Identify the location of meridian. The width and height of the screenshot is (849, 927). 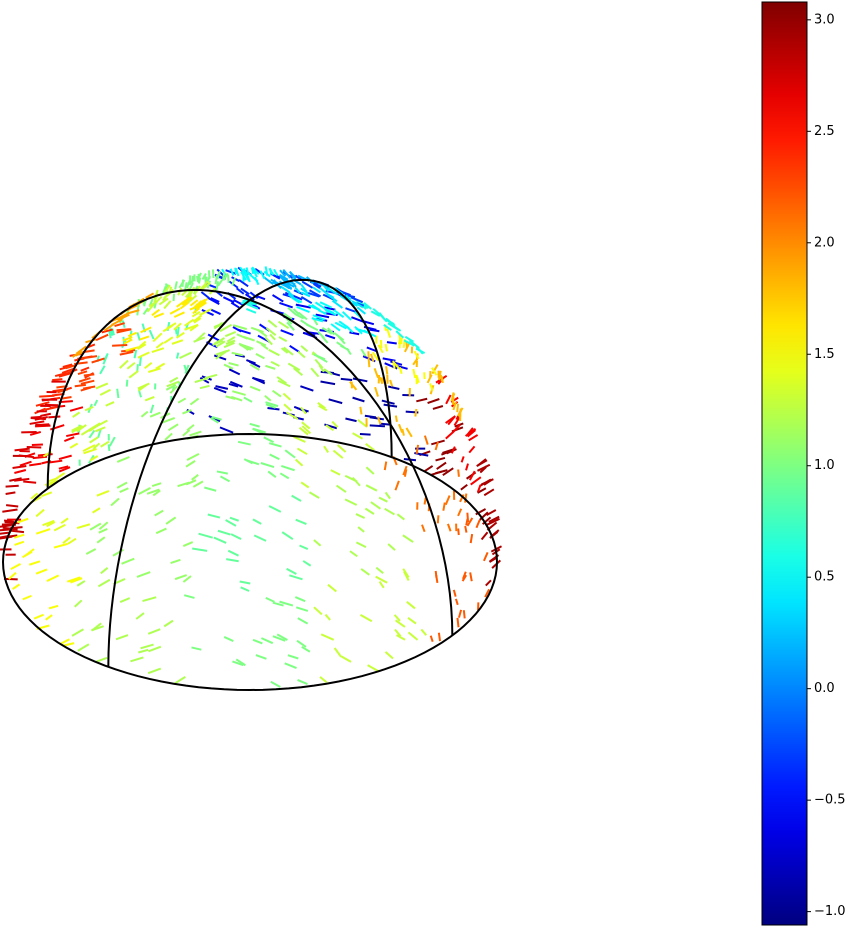
(179, 483).